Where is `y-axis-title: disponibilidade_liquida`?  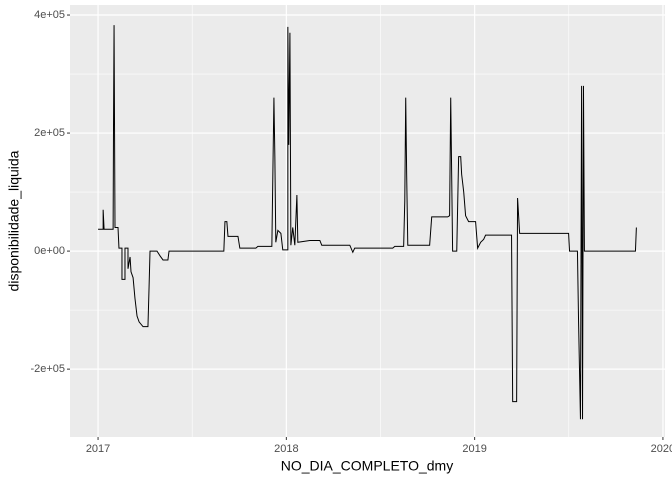 y-axis-title: disponibilidade_liquida is located at coordinates (14, 220).